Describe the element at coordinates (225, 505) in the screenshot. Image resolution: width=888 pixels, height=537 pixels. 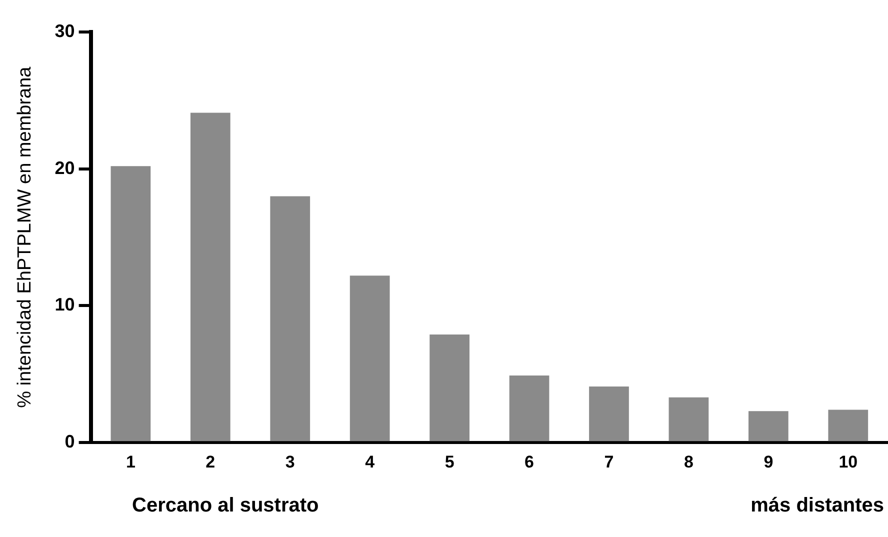
I see `text: Cercano al sustrato` at that location.